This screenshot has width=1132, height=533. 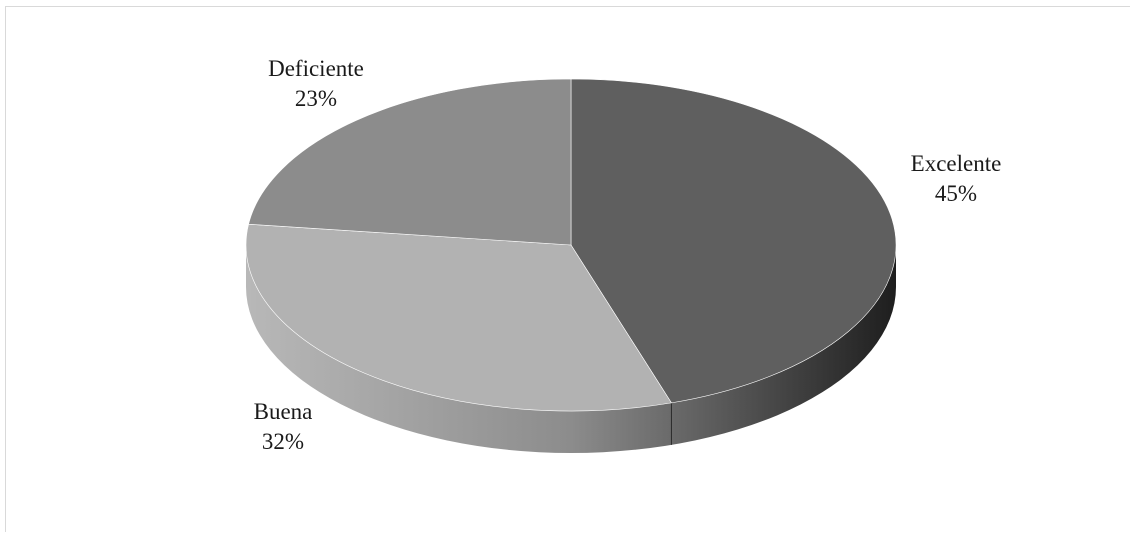 I want to click on pie-slice-buena, so click(x=458, y=317).